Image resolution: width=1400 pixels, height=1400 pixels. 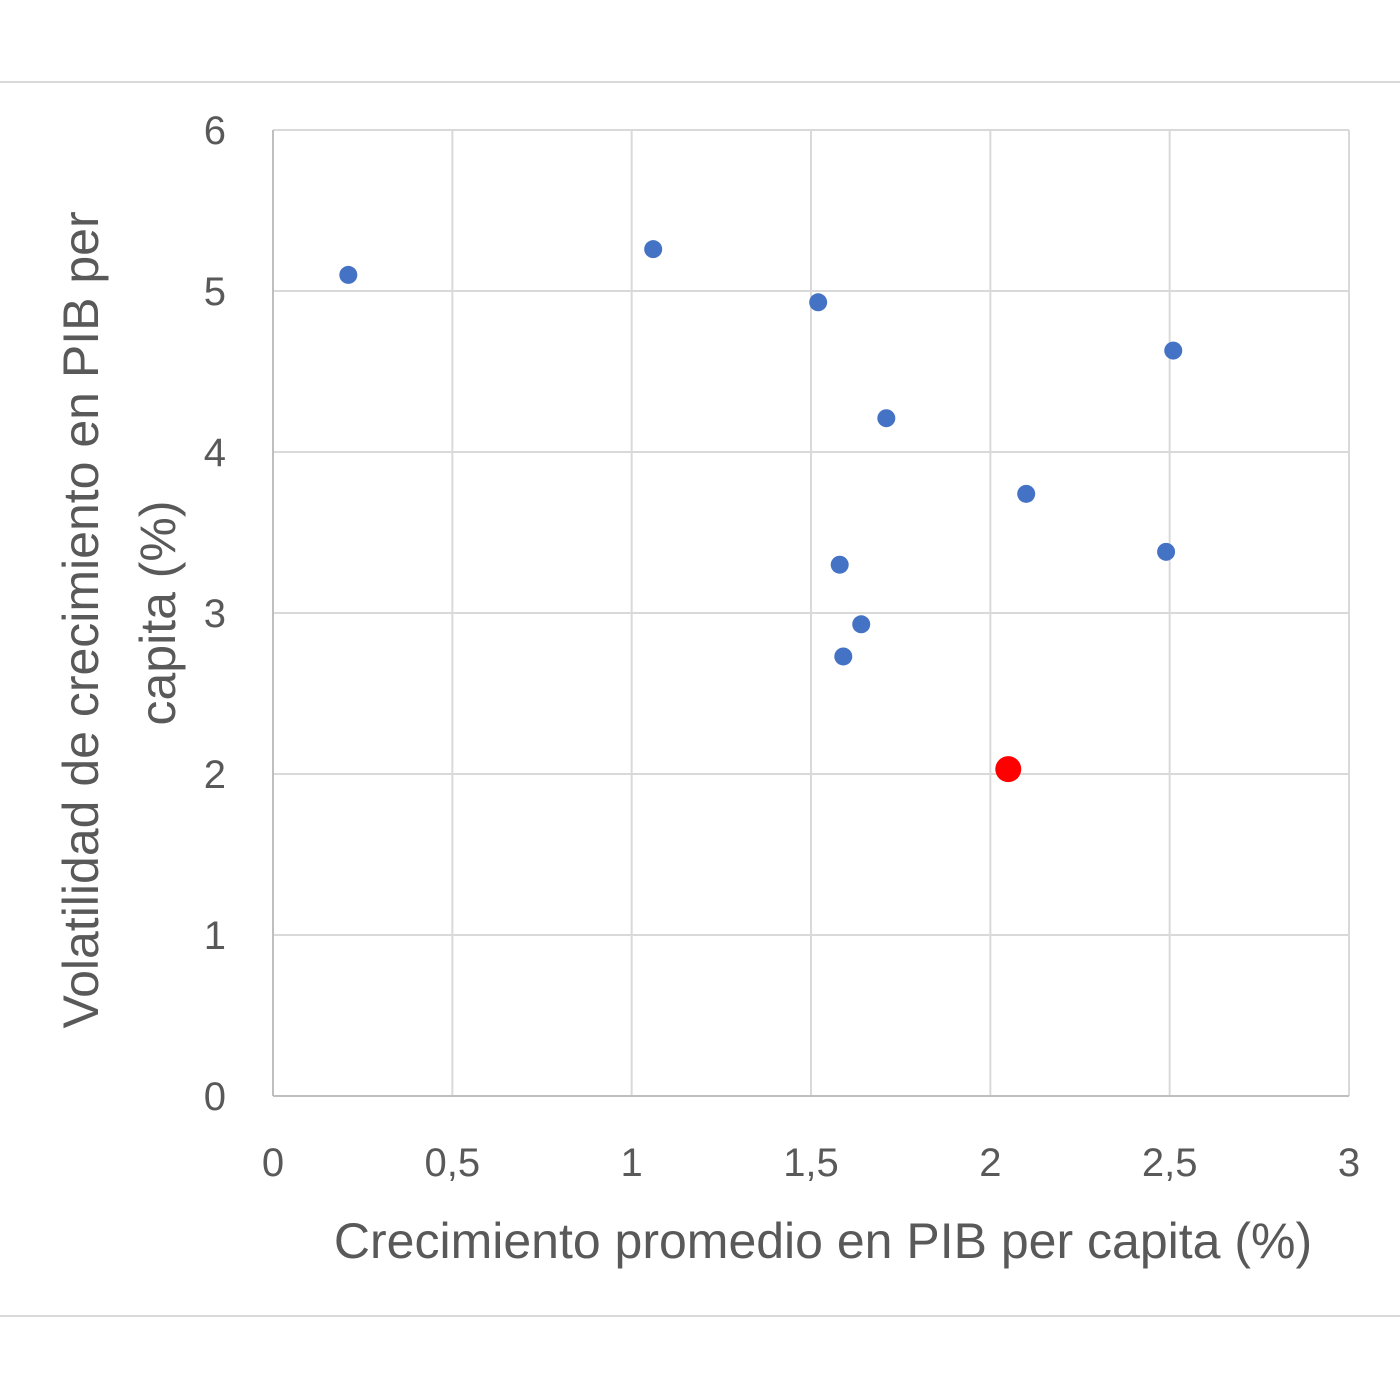 I want to click on x-tick-label: 0, so click(x=273, y=1163).